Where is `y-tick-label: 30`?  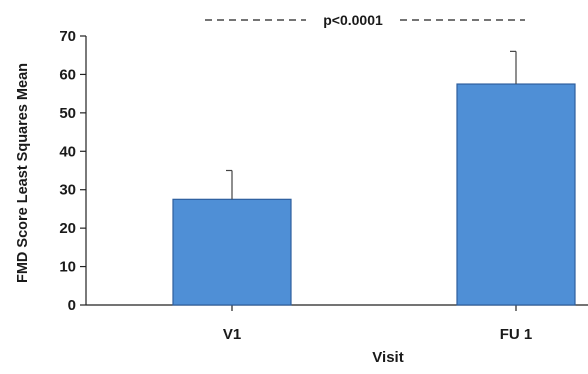
y-tick-label: 30 is located at coordinates (67, 190).